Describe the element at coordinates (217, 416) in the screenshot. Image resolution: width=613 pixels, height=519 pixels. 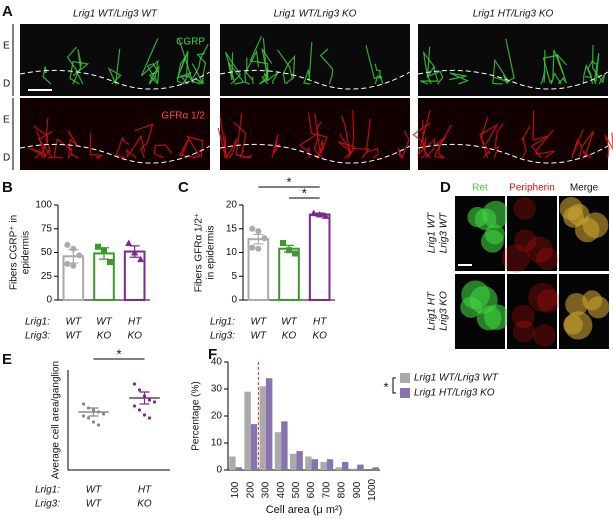
I see `y-tick-label: 20` at that location.